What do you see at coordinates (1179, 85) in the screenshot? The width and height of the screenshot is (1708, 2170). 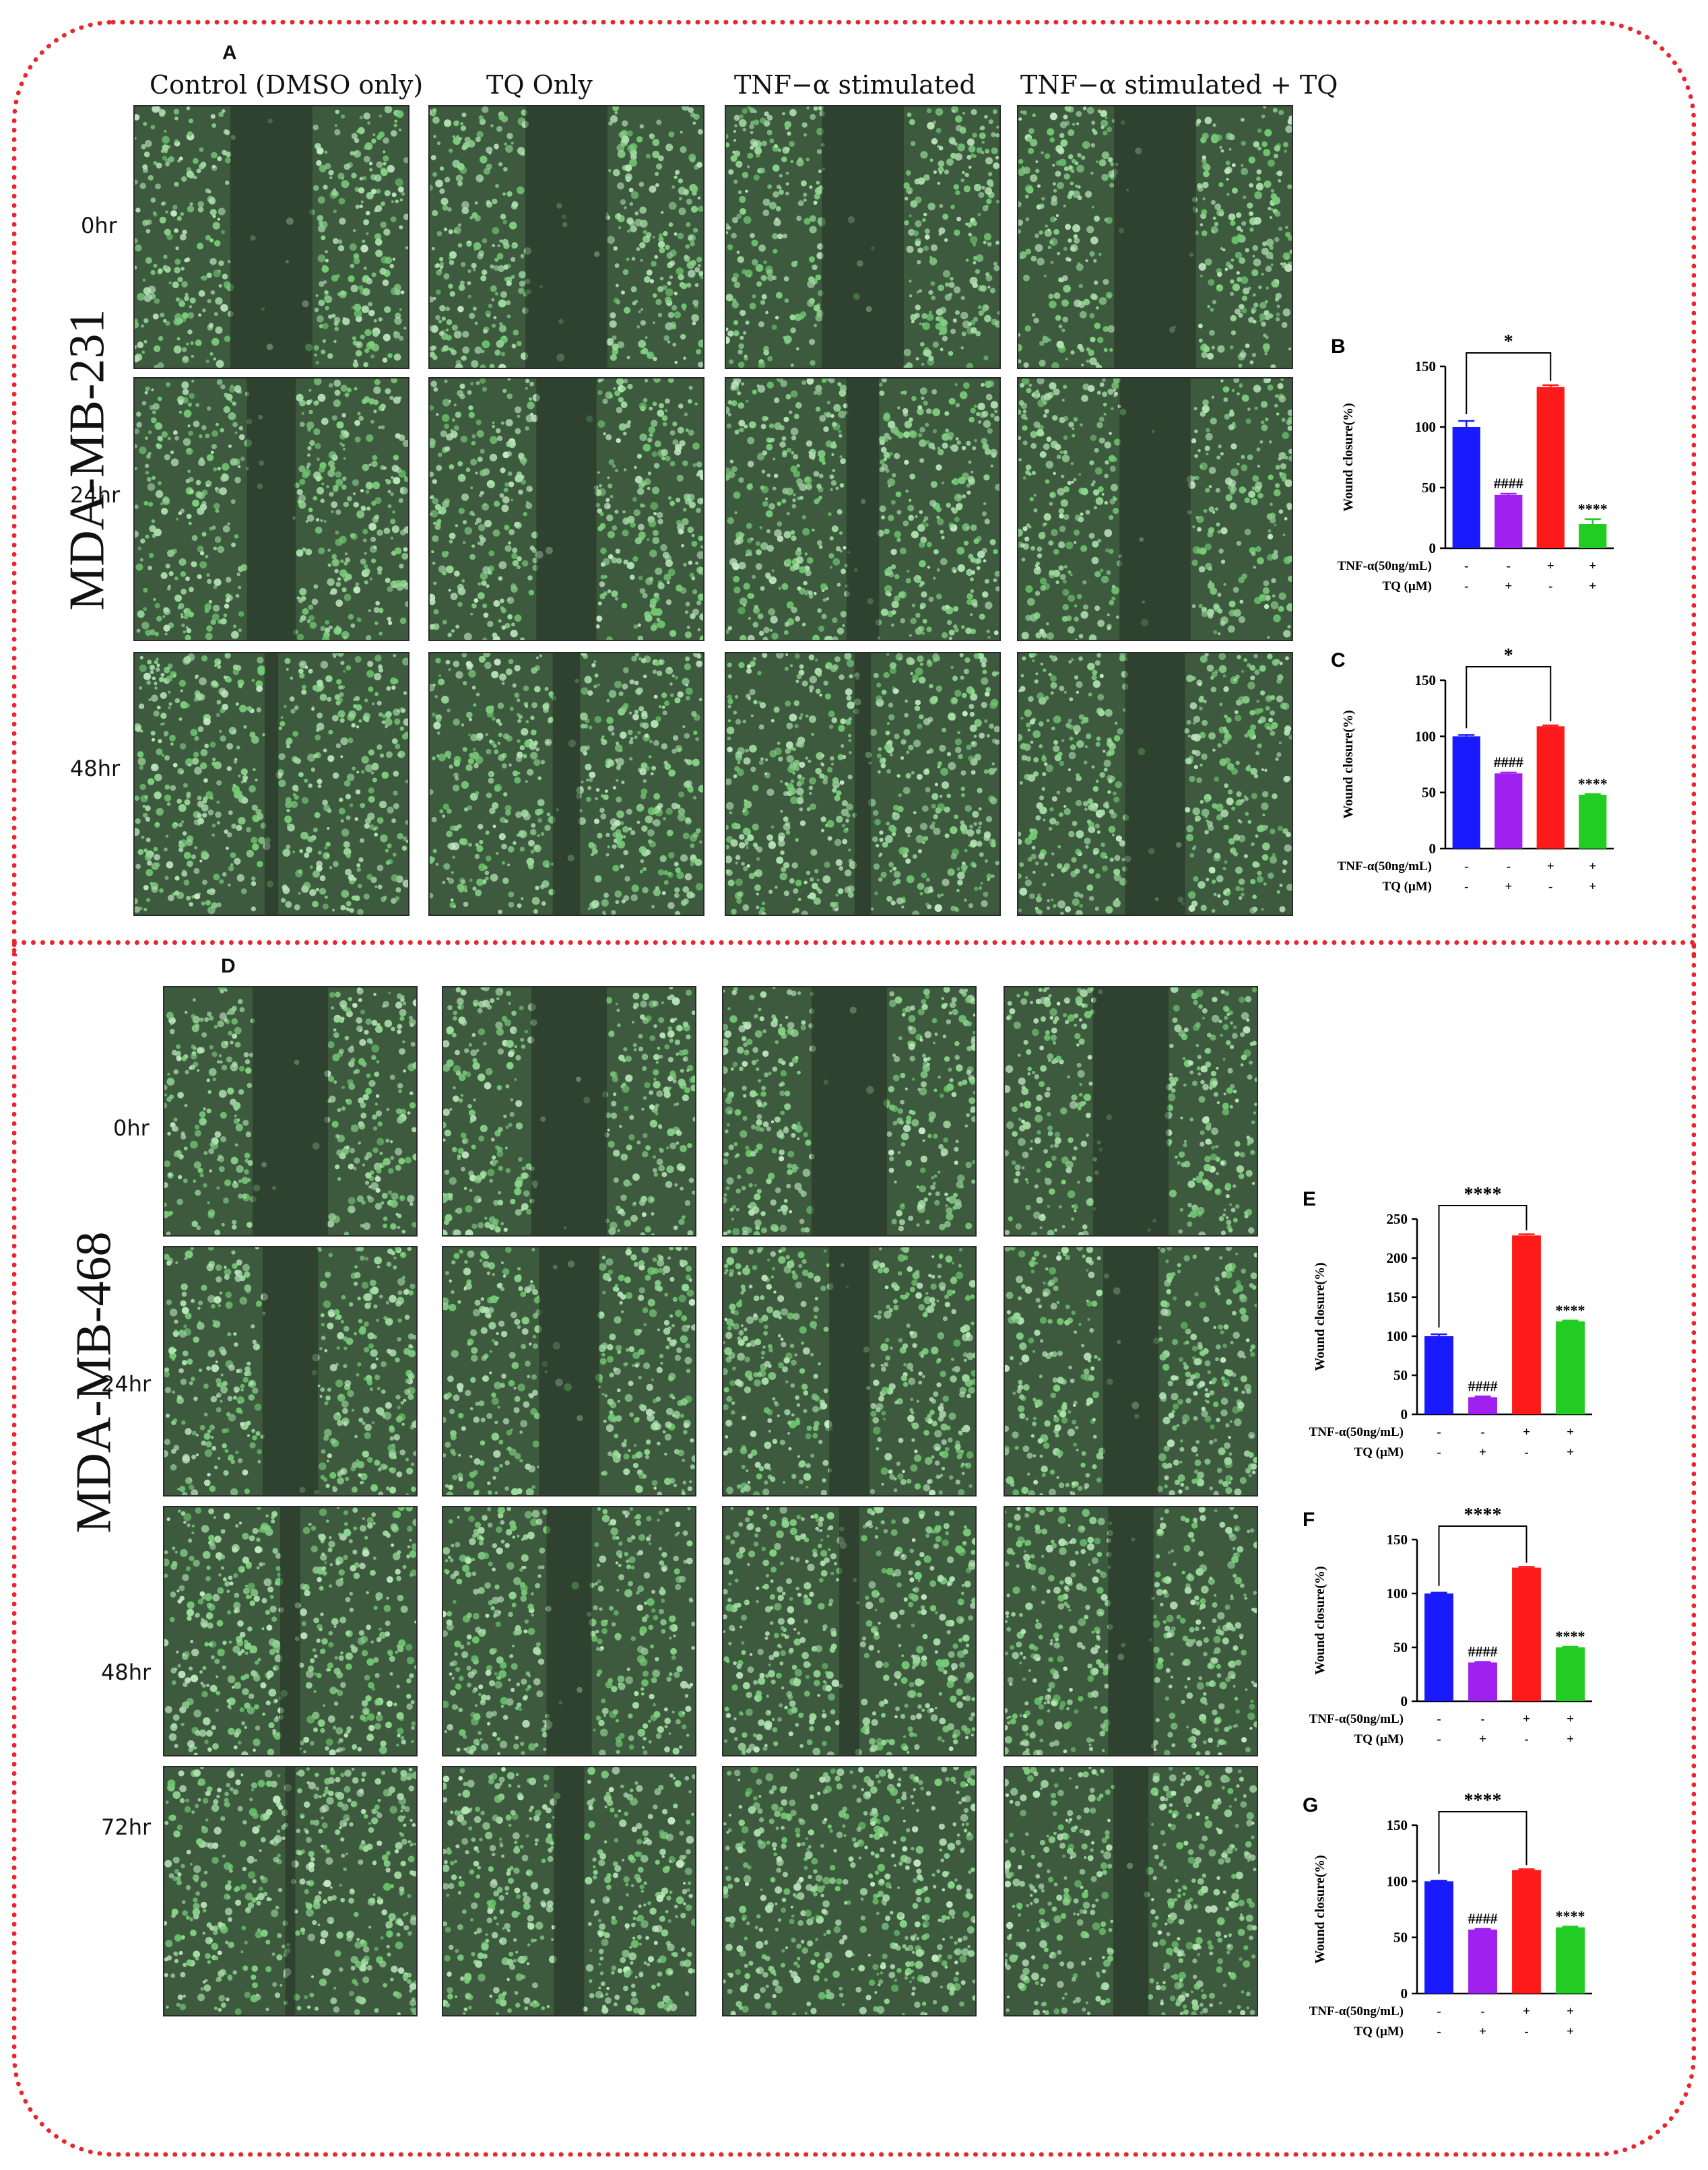 I see `column-header-tnf-tq: TNF−α stimulated + TQ` at bounding box center [1179, 85].